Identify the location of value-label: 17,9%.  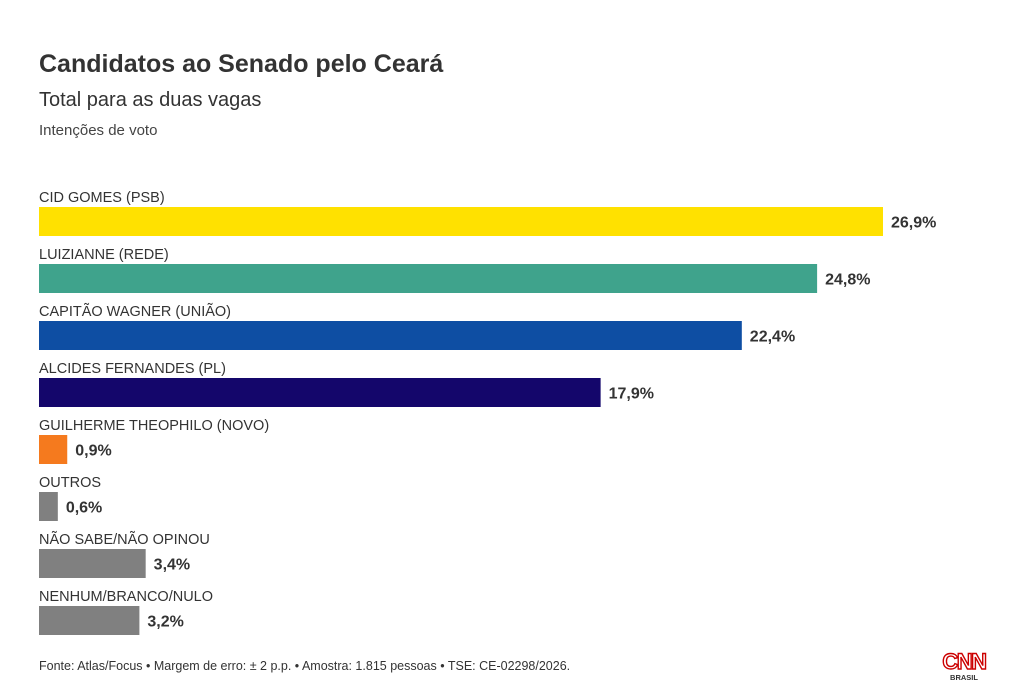
(631, 394).